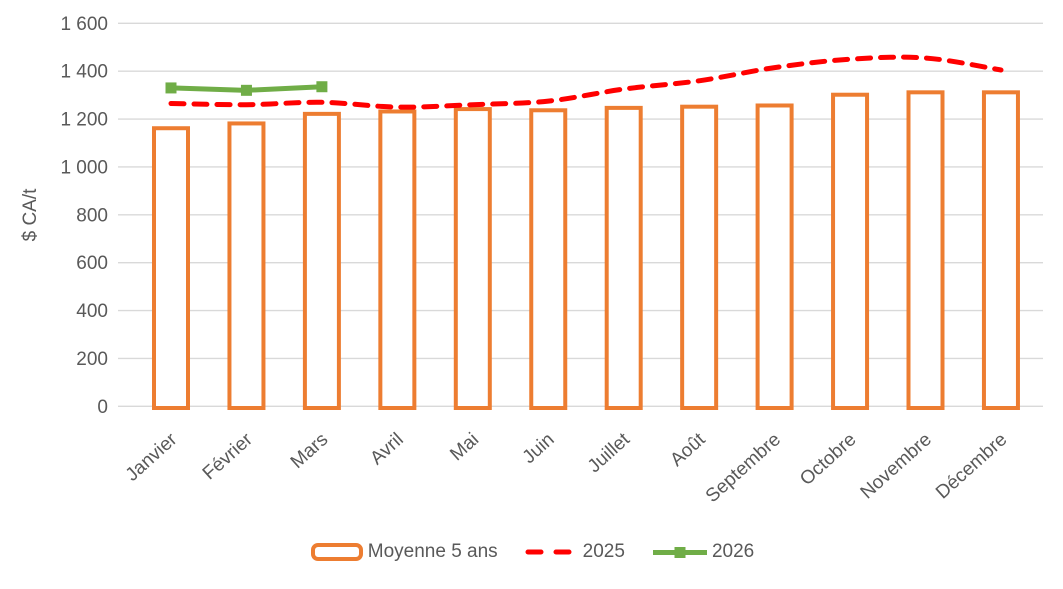 The height and width of the screenshot is (589, 1063). What do you see at coordinates (699, 257) in the screenshot?
I see `bar-août` at bounding box center [699, 257].